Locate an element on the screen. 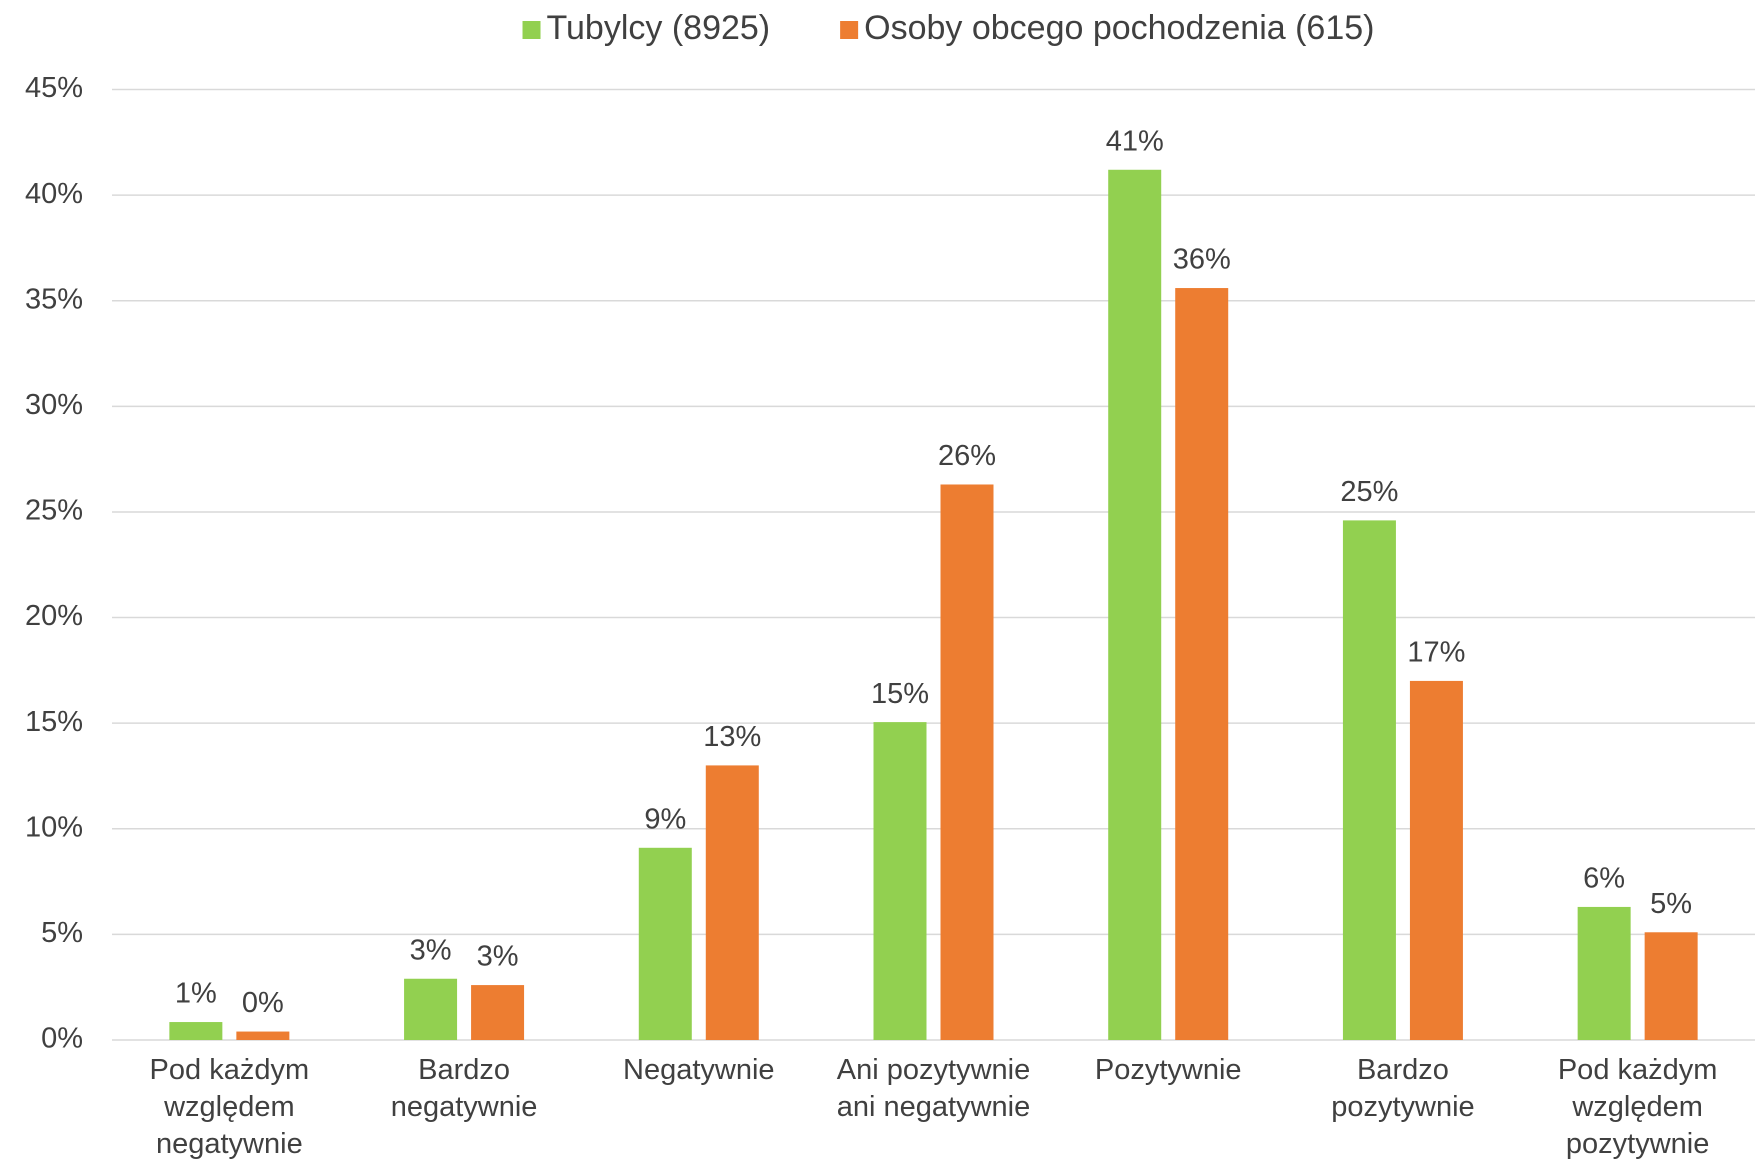 The height and width of the screenshot is (1169, 1755). x-tick-label: Pozytywnie is located at coordinates (1168, 1070).